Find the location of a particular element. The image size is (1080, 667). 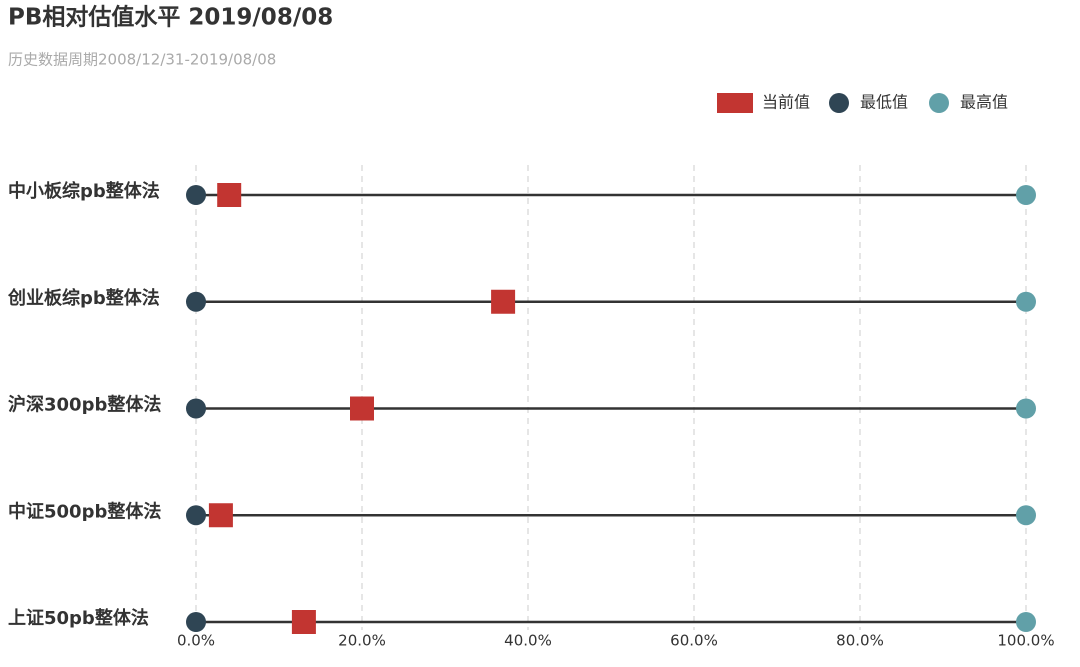

category-label: 创业板综pb整体法 is located at coordinates (83, 298).